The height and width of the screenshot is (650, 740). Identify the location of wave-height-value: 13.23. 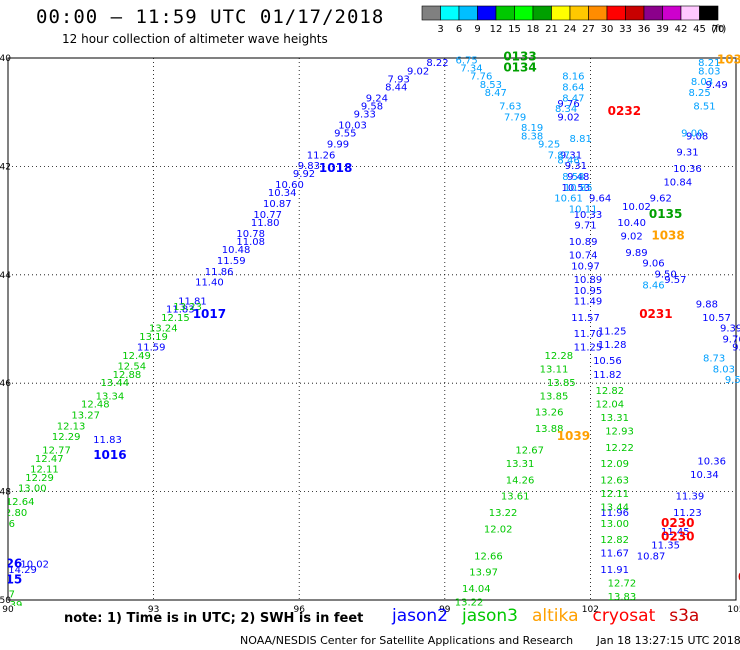
(187, 307).